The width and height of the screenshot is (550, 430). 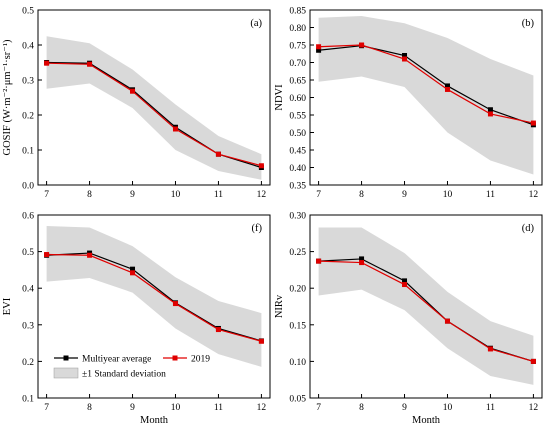 I want to click on y-tick-label: 0.55, so click(x=297, y=117).